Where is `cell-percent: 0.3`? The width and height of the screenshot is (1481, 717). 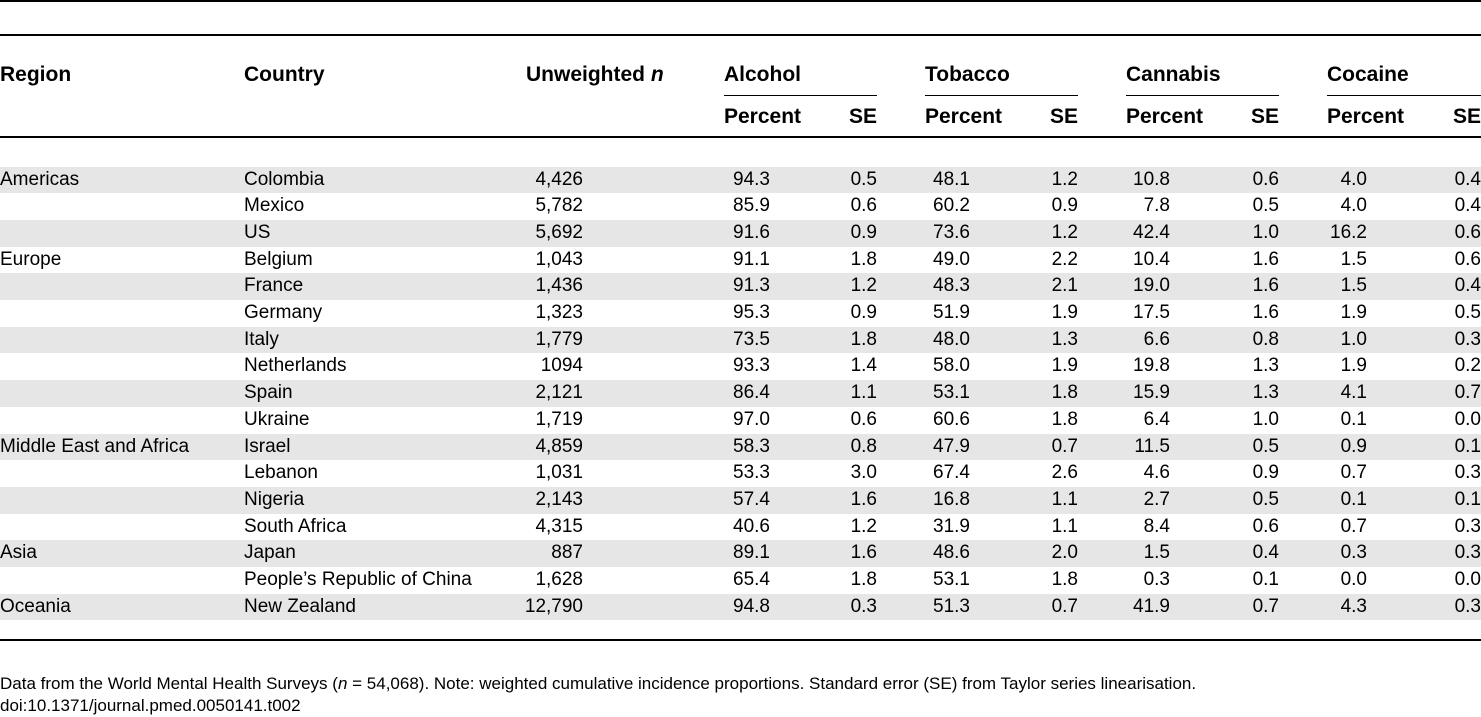 cell-percent: 0.3 is located at coordinates (1353, 553).